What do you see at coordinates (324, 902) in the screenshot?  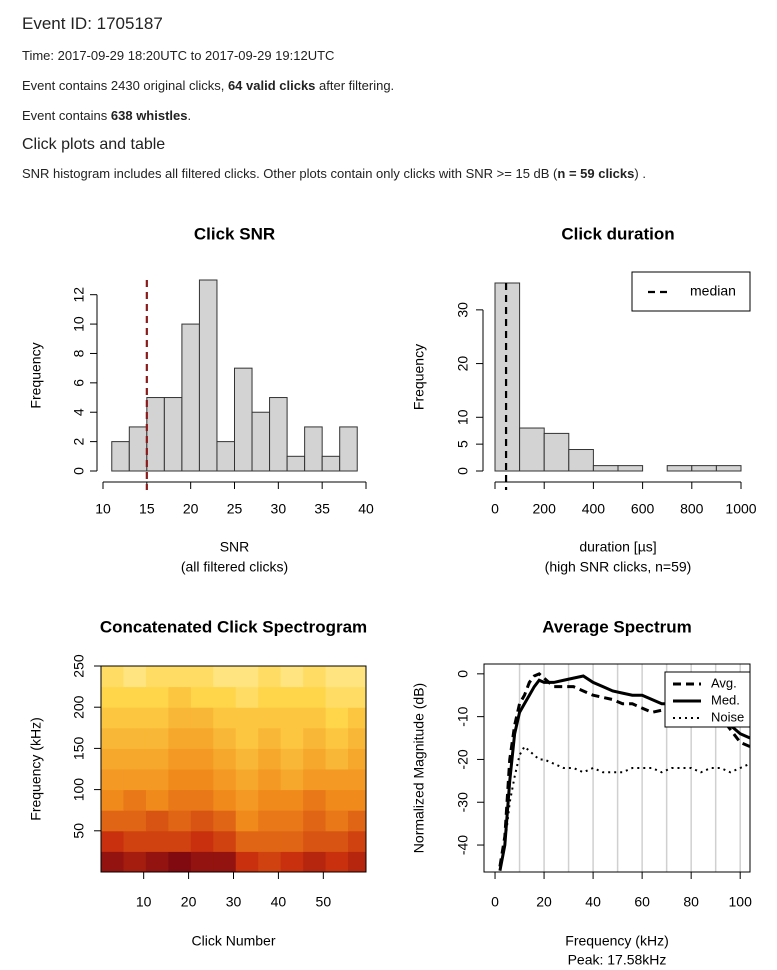 I see `x-tick-label: 50` at bounding box center [324, 902].